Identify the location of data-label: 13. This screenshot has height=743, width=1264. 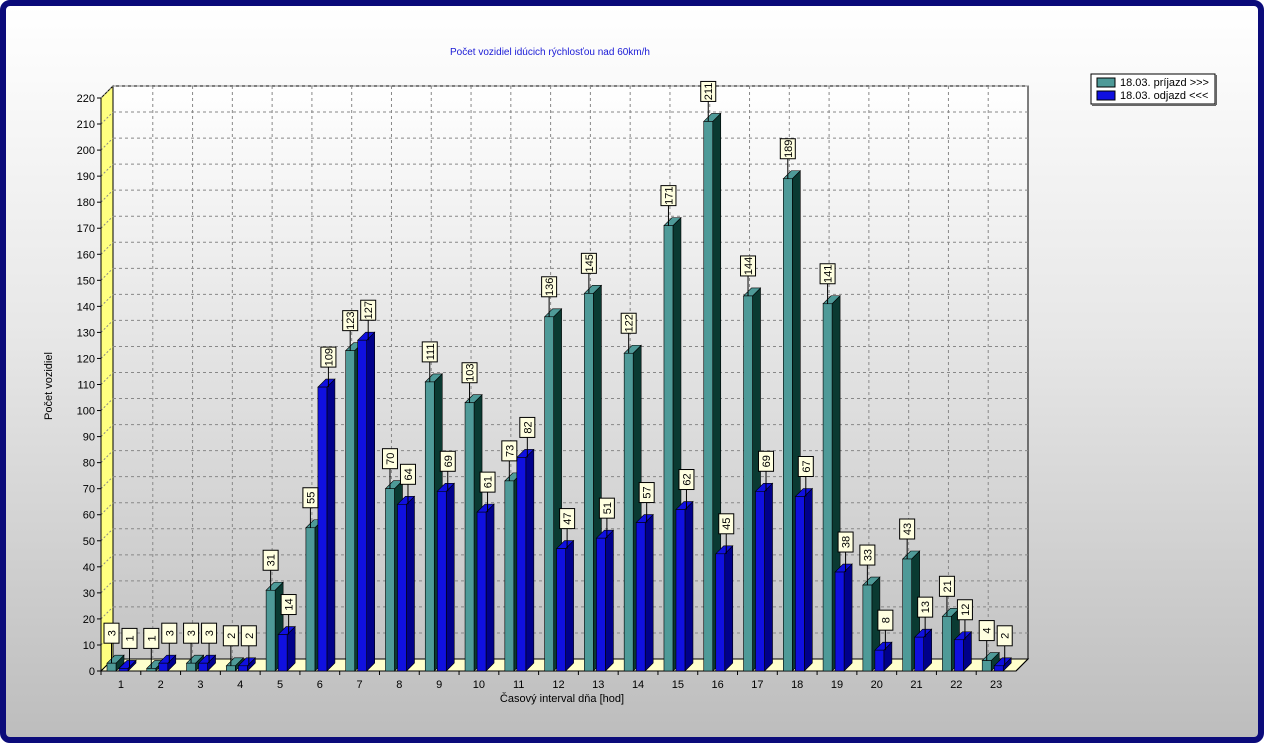
(926, 607).